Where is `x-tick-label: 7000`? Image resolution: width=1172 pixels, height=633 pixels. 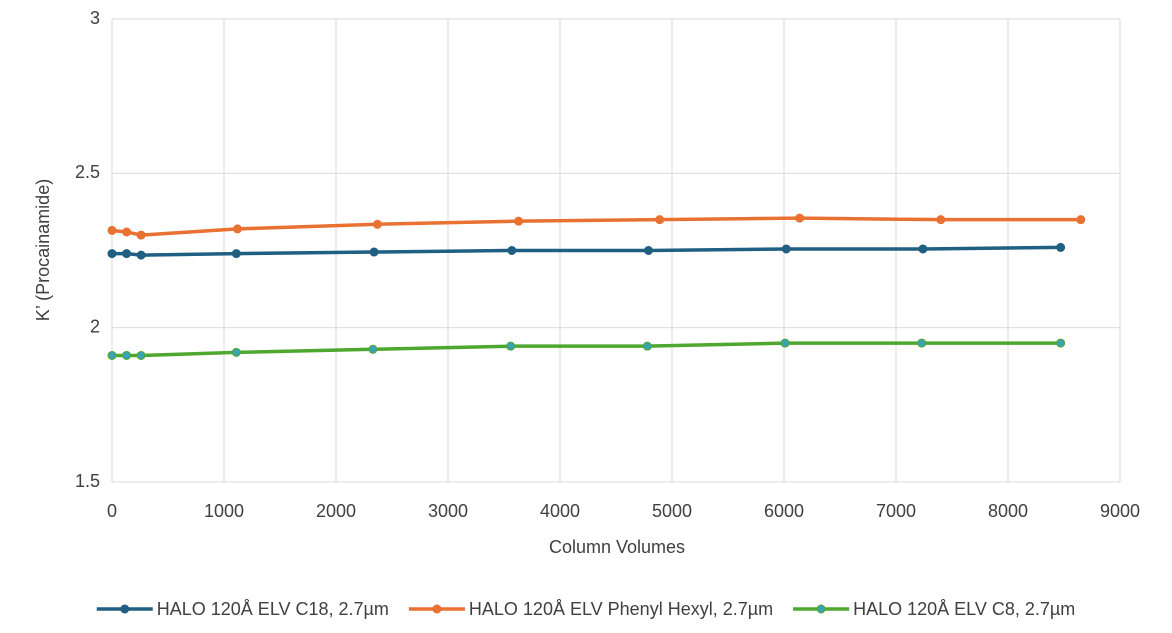
x-tick-label: 7000 is located at coordinates (896, 511).